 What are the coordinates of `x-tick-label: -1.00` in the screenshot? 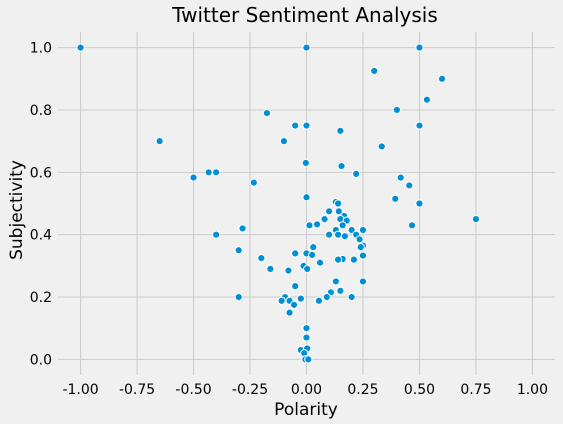 It's located at (80, 390).